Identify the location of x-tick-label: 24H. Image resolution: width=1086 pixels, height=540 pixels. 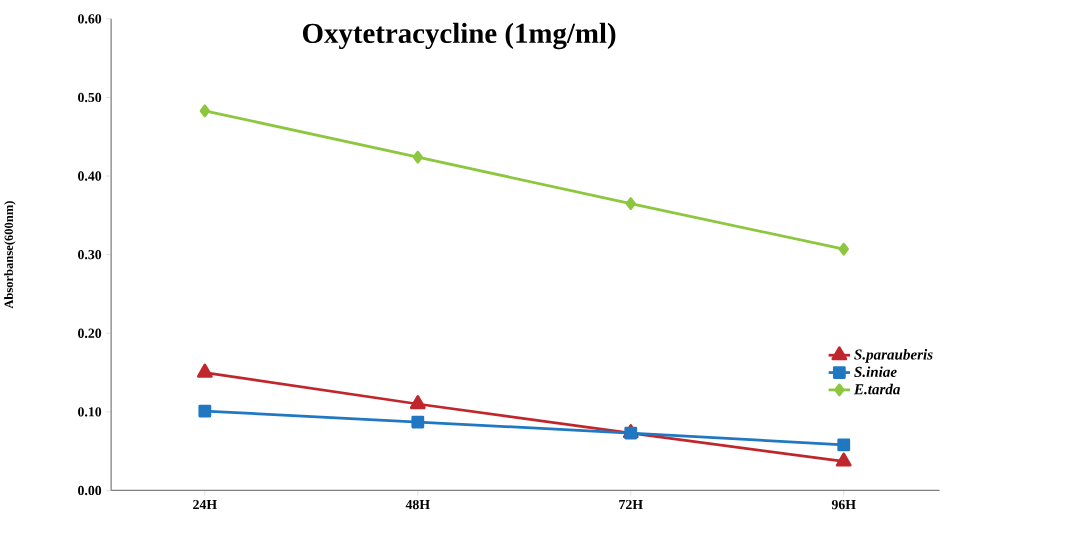
(205, 504).